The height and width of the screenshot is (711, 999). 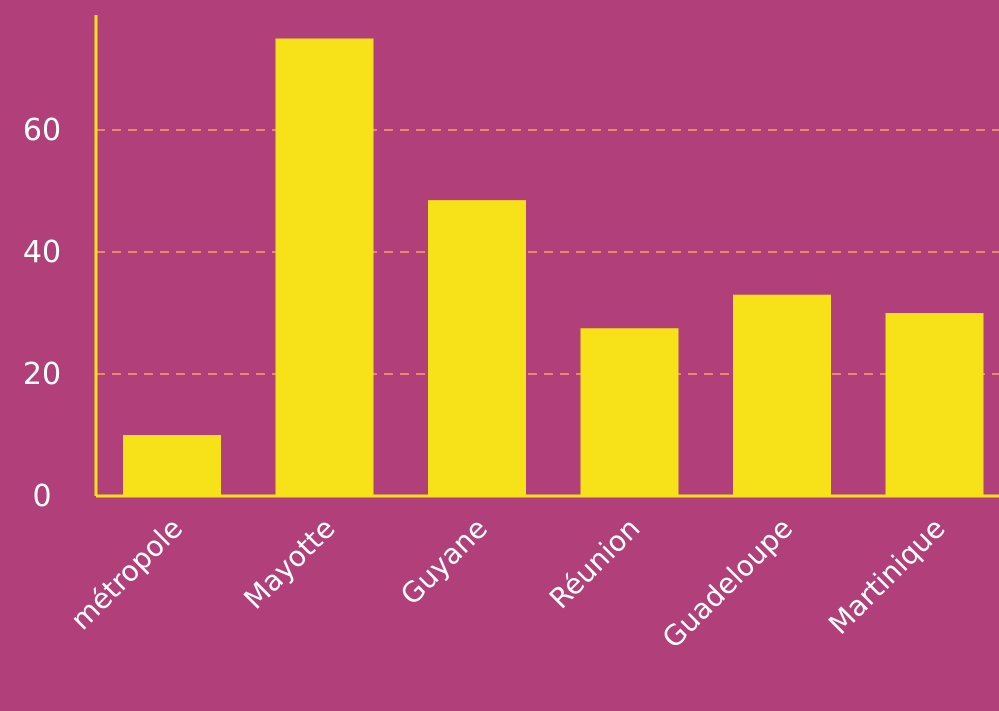 What do you see at coordinates (42, 313) in the screenshot?
I see `y-tick-labels: 0 20 40 60` at bounding box center [42, 313].